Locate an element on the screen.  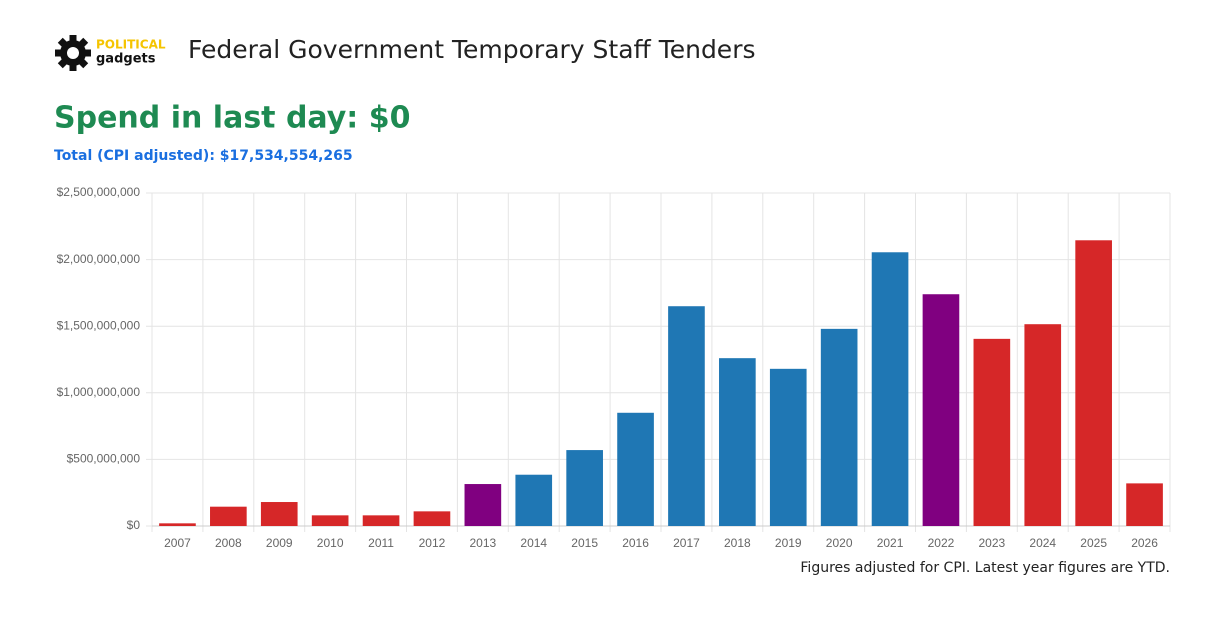
x-tick-label: 2020 is located at coordinates (839, 543).